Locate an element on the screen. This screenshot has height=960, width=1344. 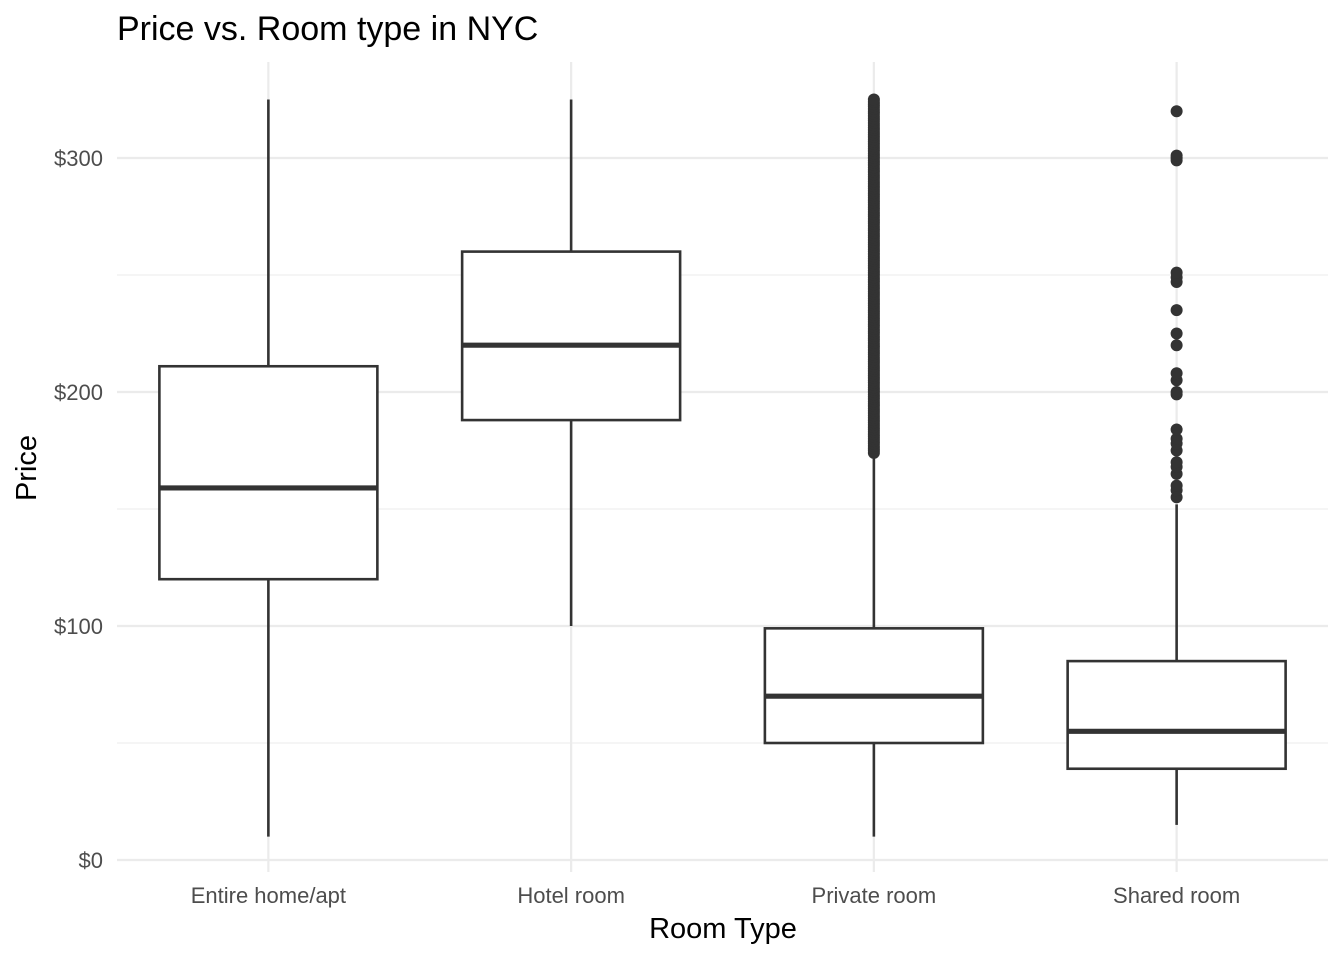
x-tick-label: Hotel room is located at coordinates (571, 895).